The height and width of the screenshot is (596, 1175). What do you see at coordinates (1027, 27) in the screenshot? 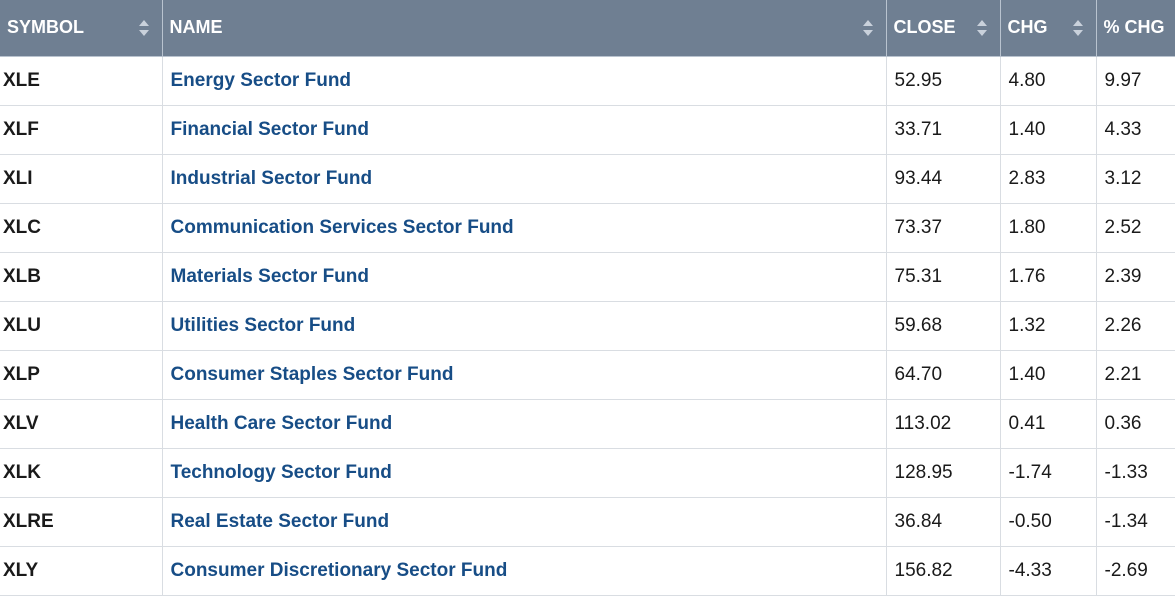
I see `column-header-label: CHG` at bounding box center [1027, 27].